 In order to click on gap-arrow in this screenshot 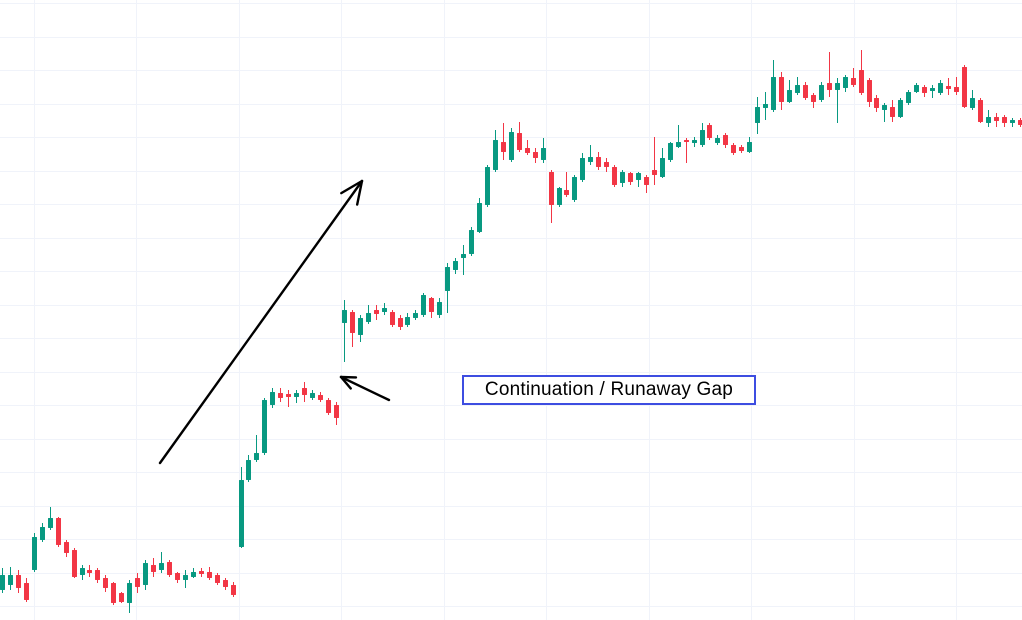, I will do `click(365, 388)`.